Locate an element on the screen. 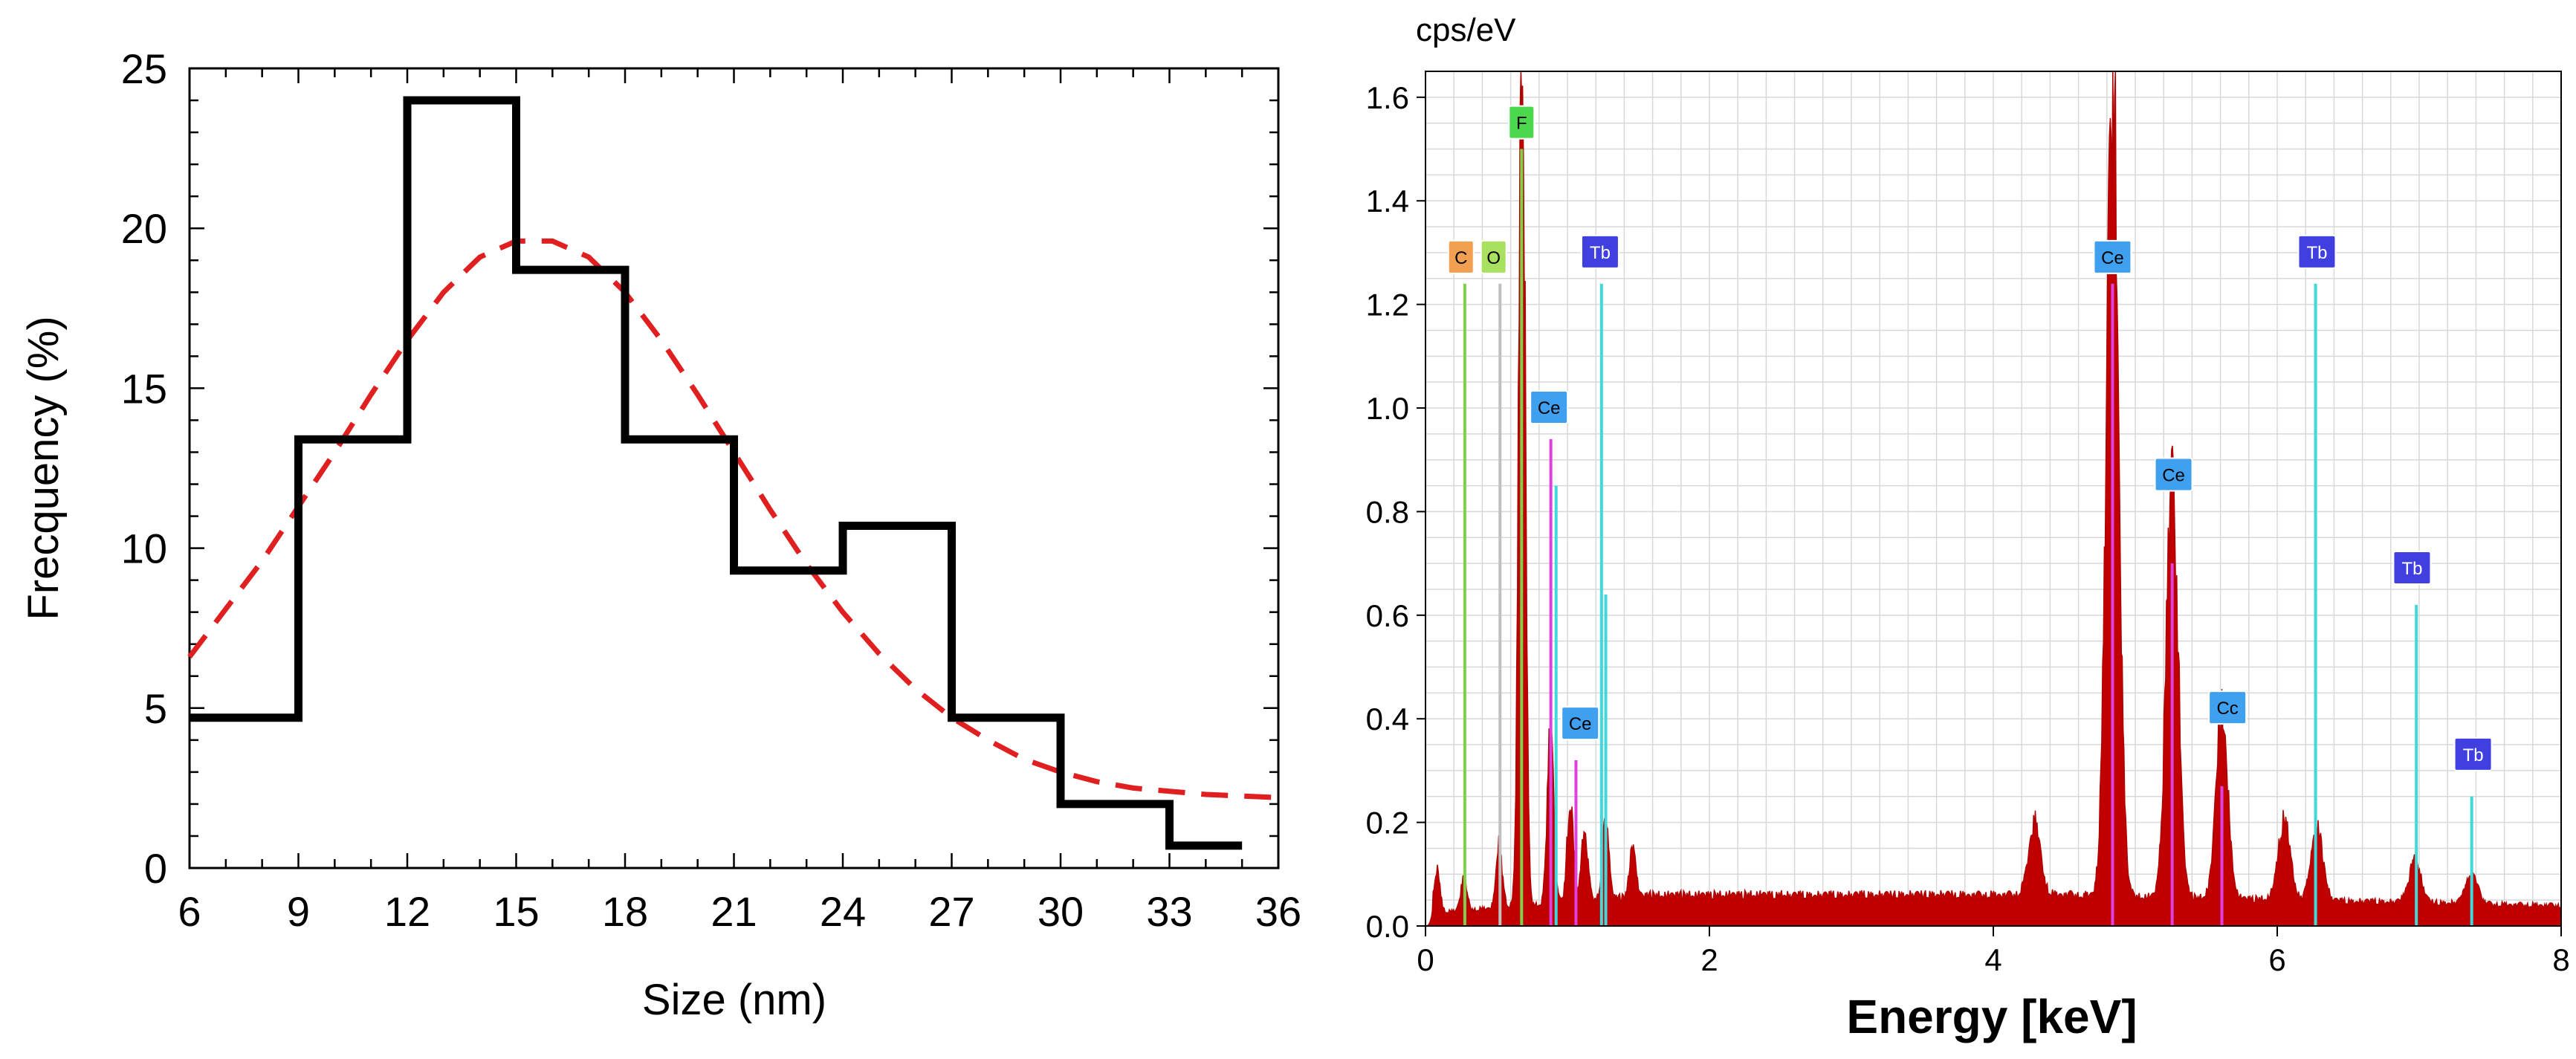 The height and width of the screenshot is (1059, 2576). eds-x-tick-label: 8 is located at coordinates (2560, 959).